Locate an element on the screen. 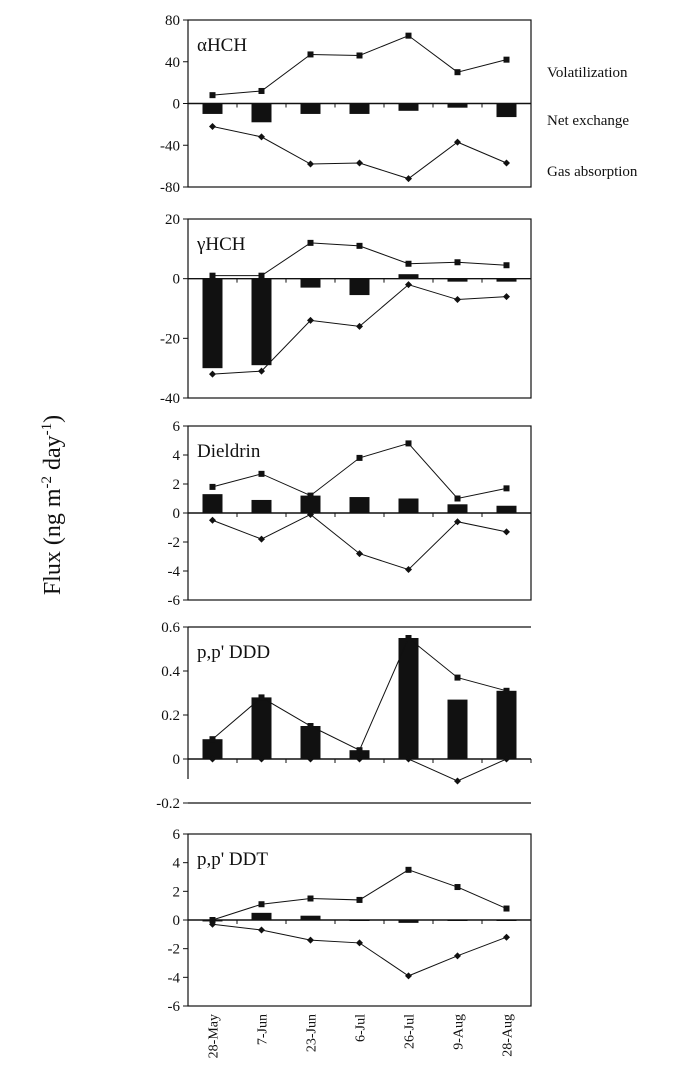 This screenshot has height=1089, width=681. x-axis-labels: 28-May 7-Jun 23-Jun 6-Jul 26-Jul 9-Aug 28-Aug is located at coordinates (361, 1036).